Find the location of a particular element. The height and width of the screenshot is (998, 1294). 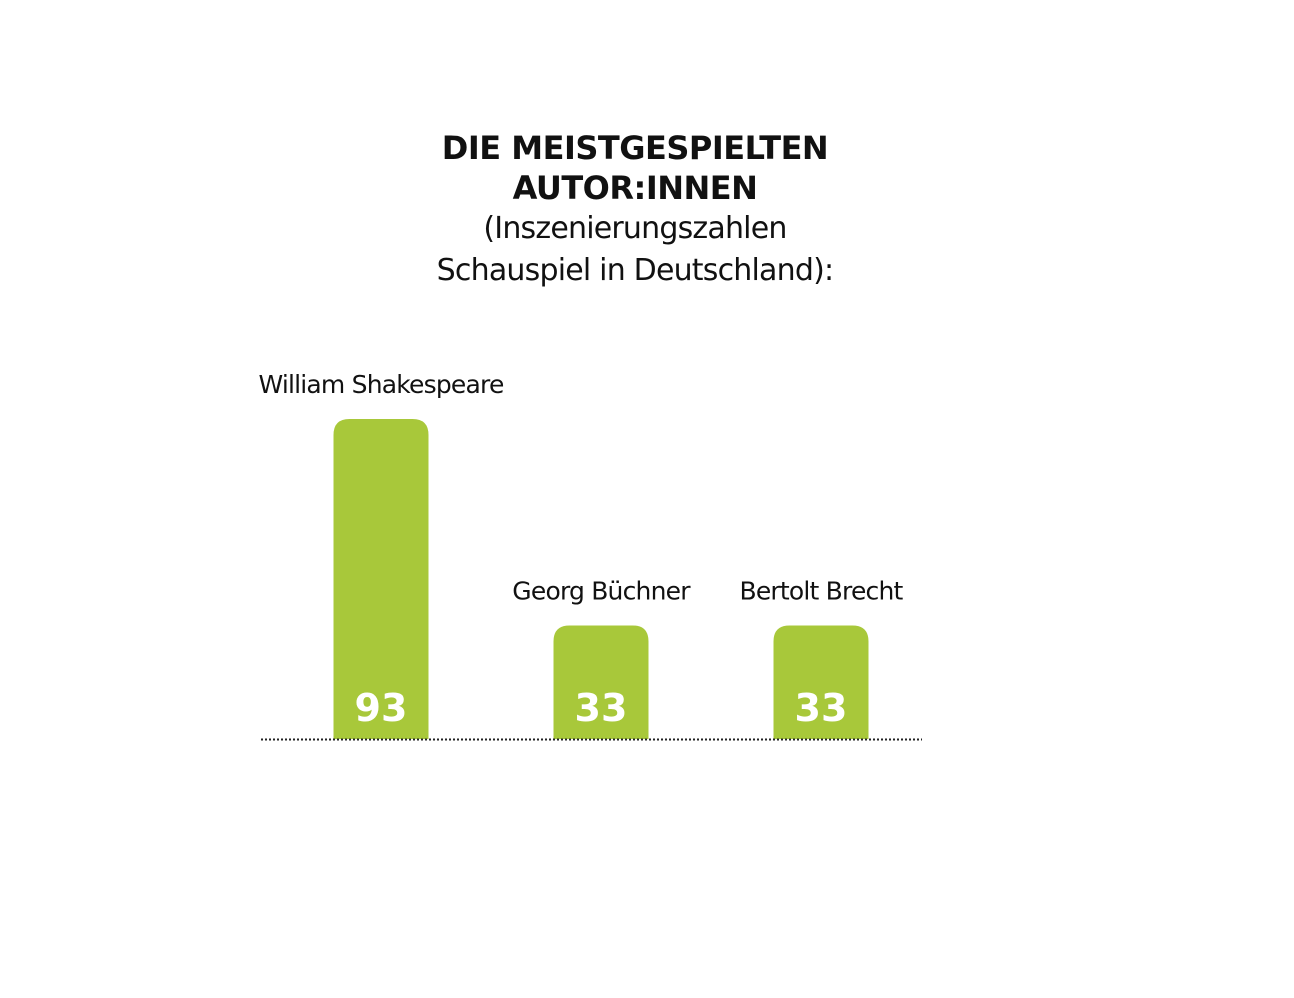

bar-william-shakespeare is located at coordinates (381, 579).